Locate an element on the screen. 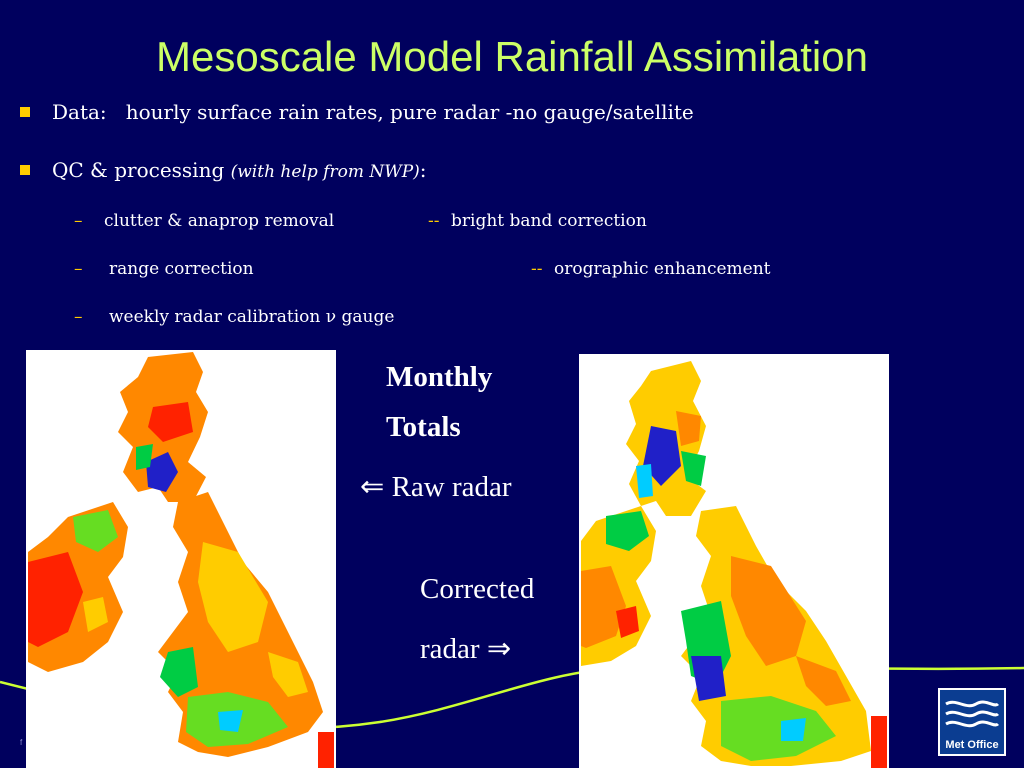 This screenshot has height=768, width=1024. logo-text: Met Office is located at coordinates (972, 745).